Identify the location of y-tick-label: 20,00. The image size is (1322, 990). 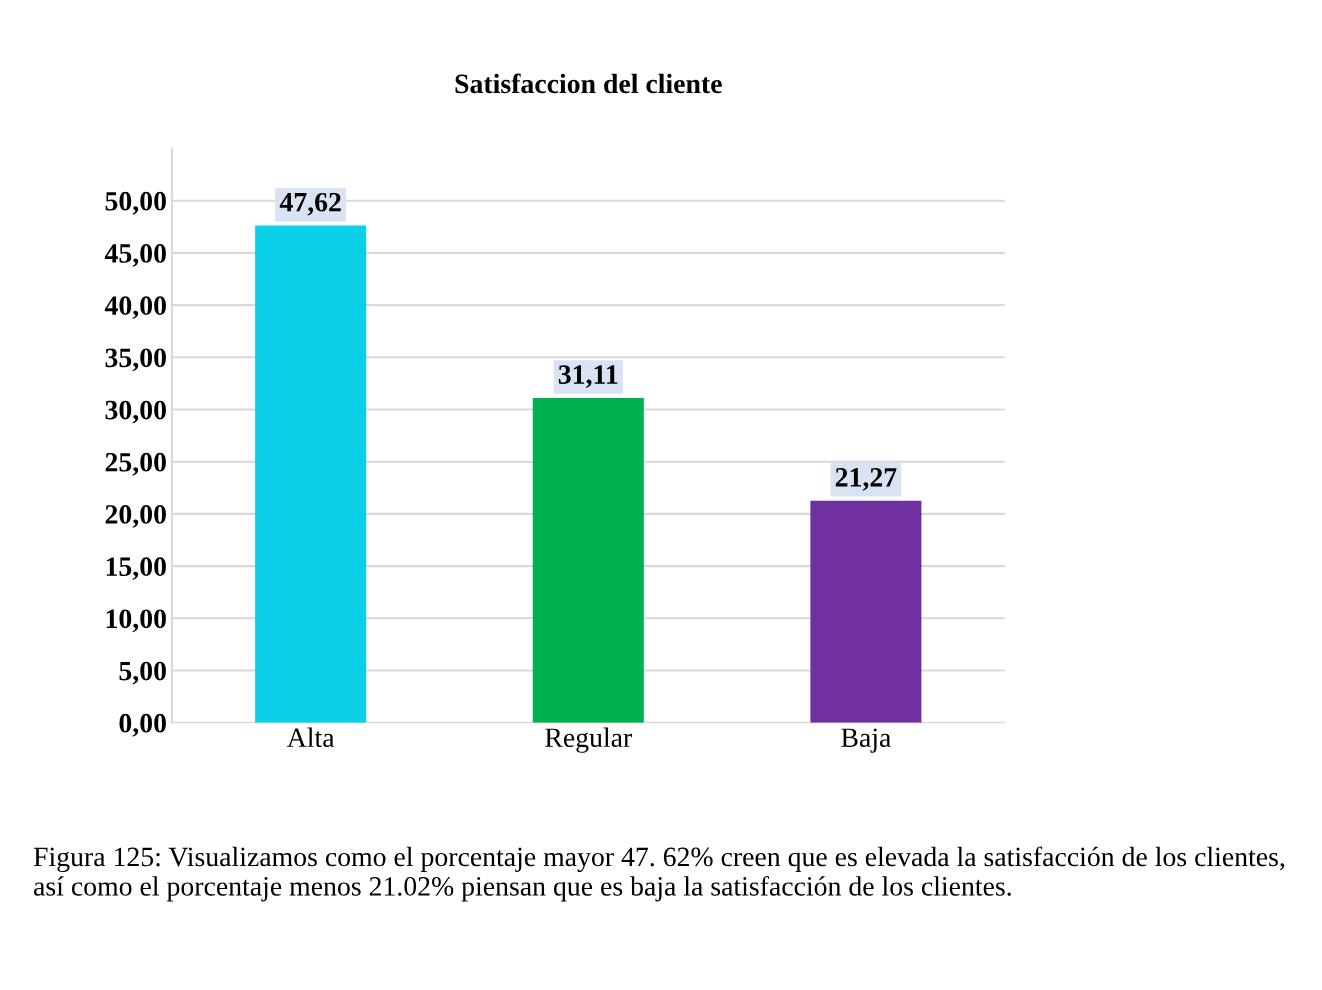
(135, 516).